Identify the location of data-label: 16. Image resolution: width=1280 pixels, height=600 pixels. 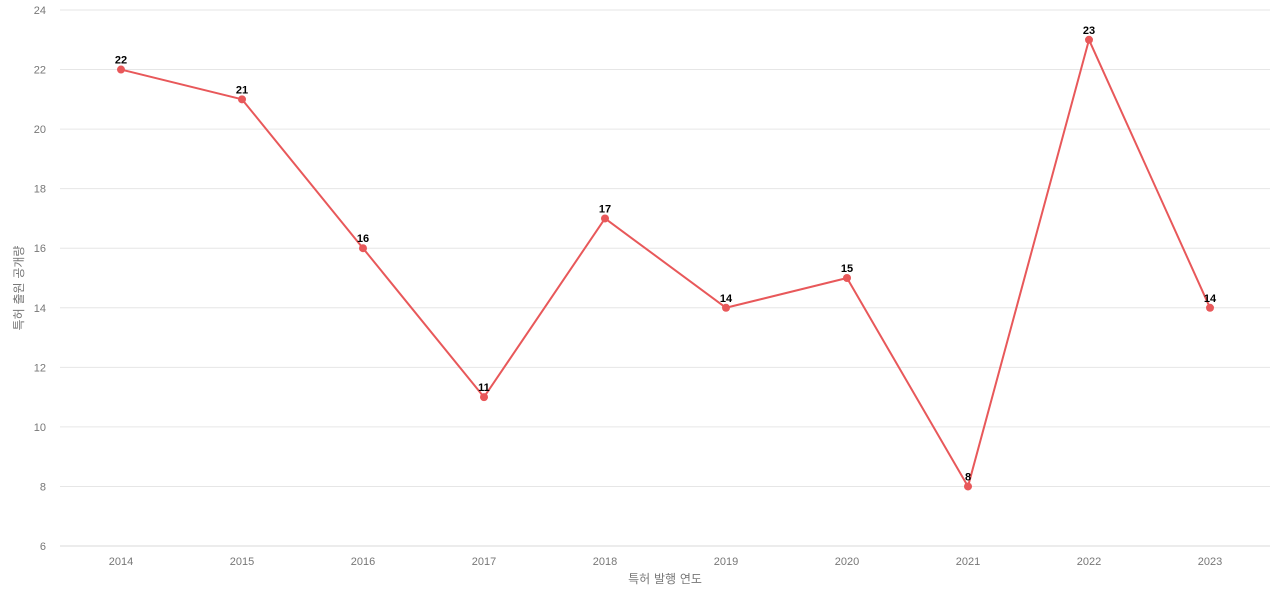
(363, 239).